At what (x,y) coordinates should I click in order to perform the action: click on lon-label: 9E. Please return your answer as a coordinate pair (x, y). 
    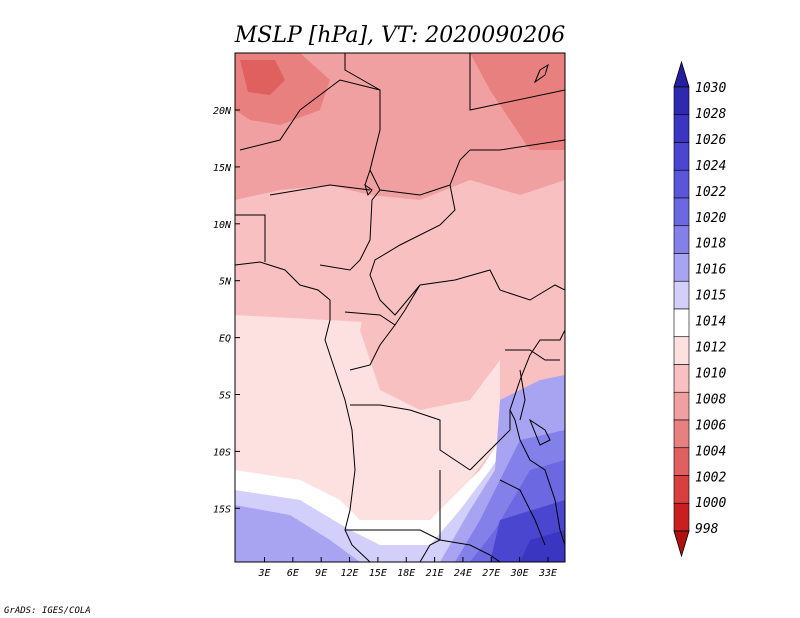
    Looking at the image, I should click on (321, 573).